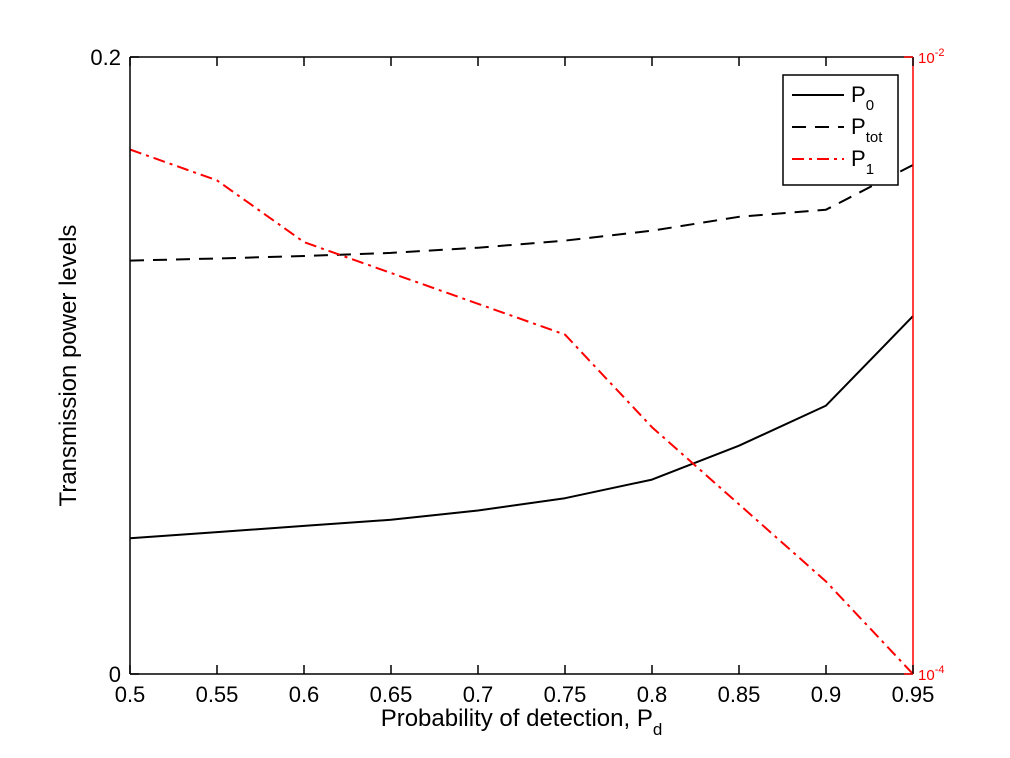  Describe the element at coordinates (565, 694) in the screenshot. I see `x-tick-label: 0.75` at that location.